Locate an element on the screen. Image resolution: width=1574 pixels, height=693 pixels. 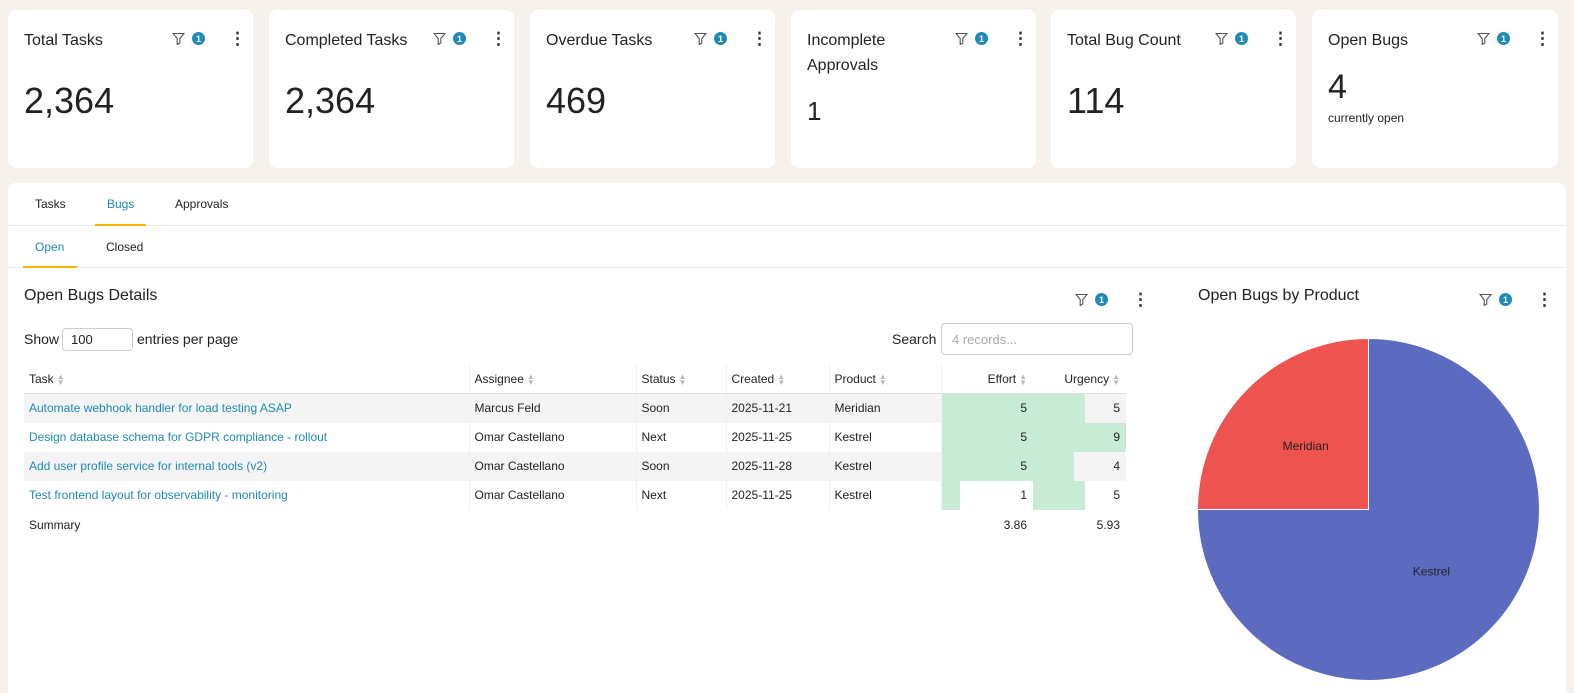
kpi-title: Completed Tasks is located at coordinates (346, 40).